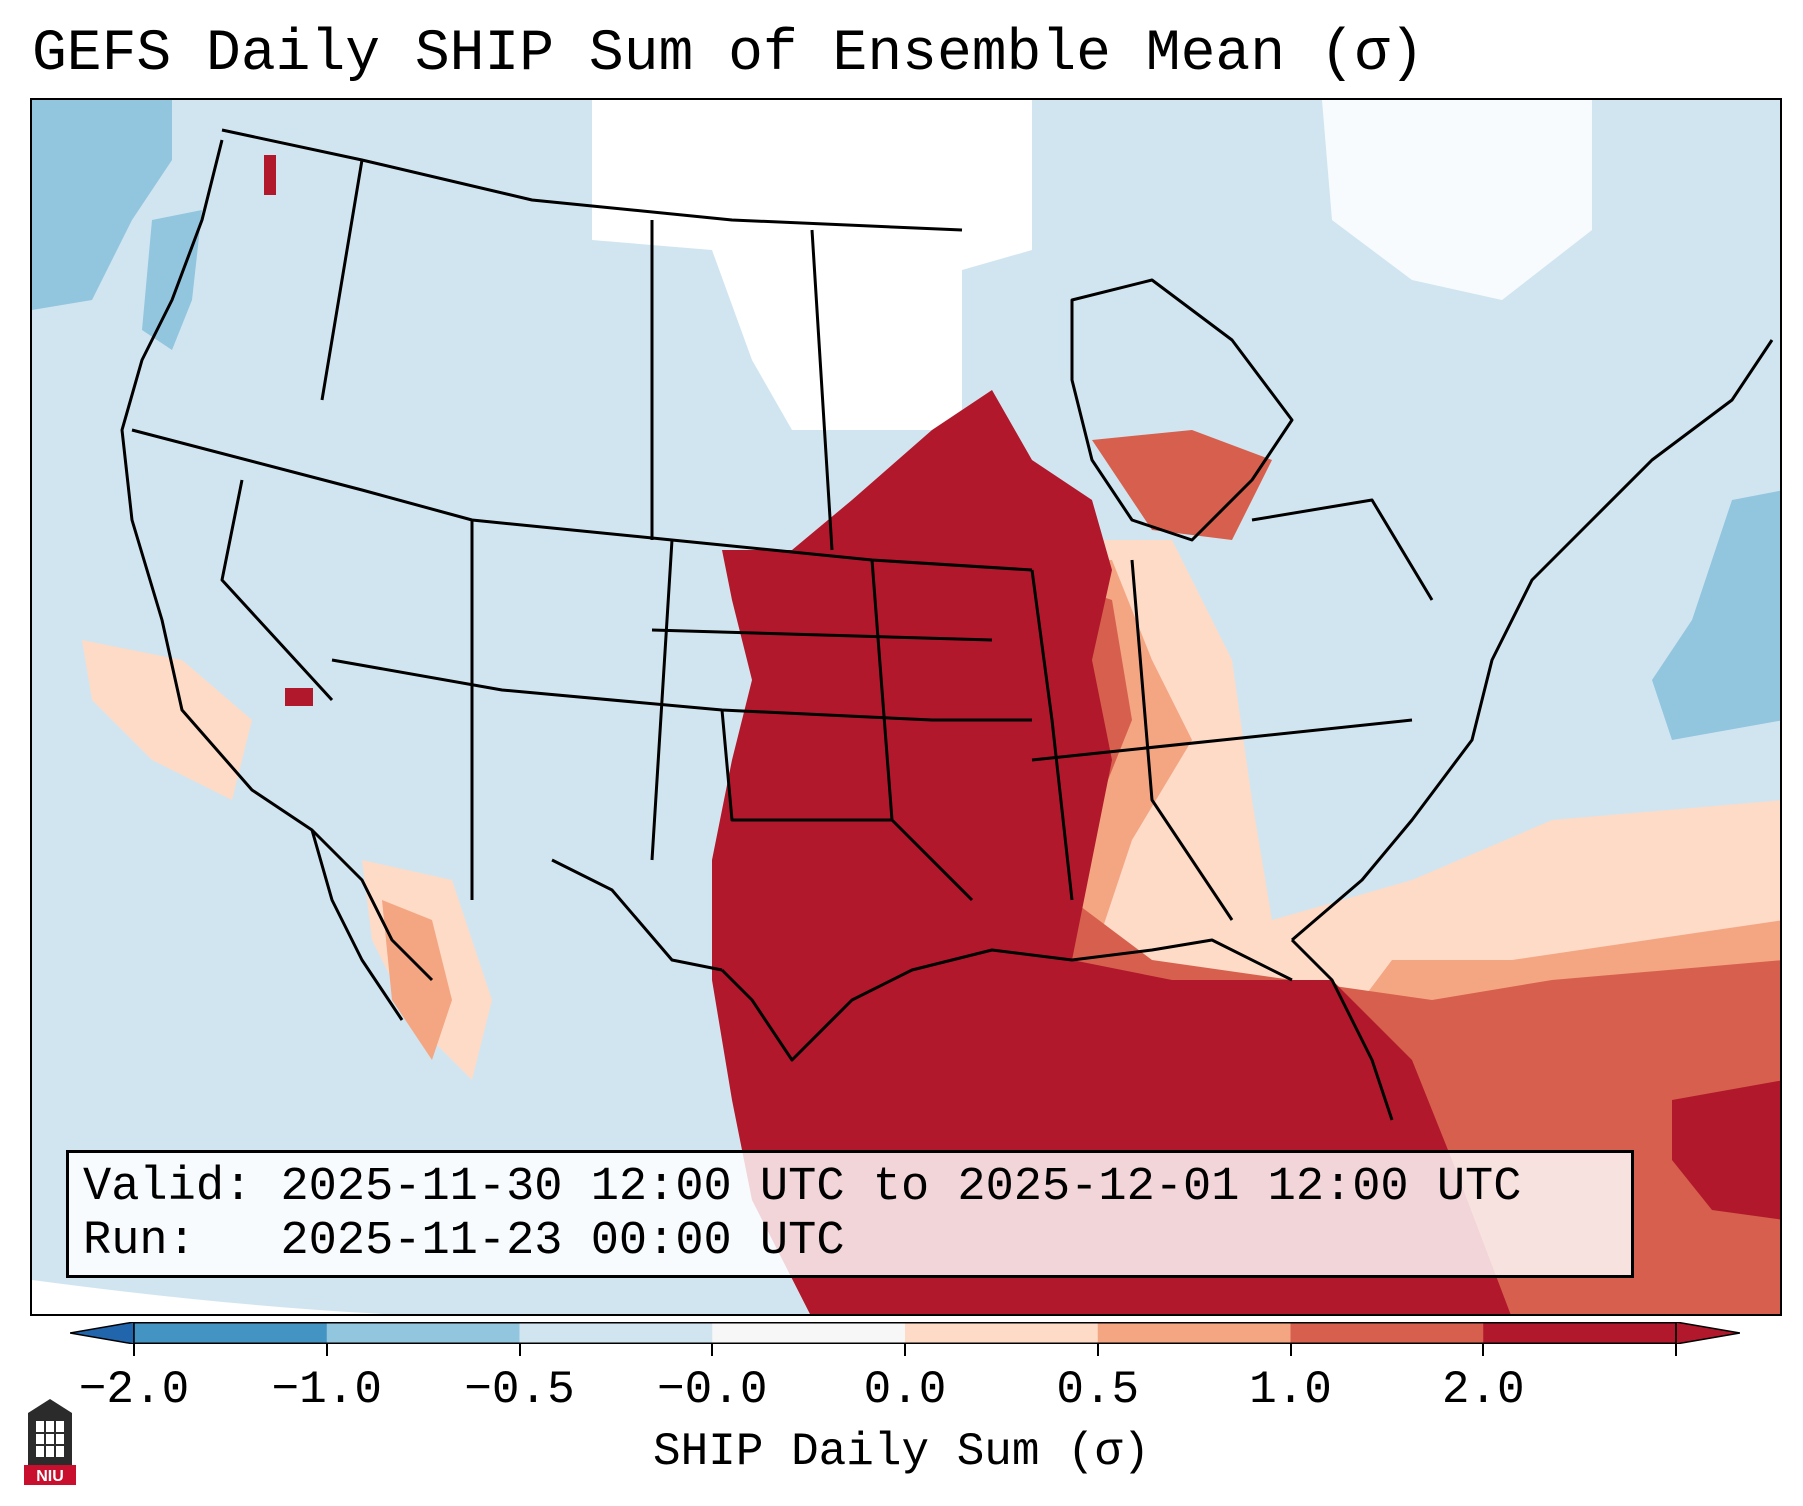  Describe the element at coordinates (172, 280) in the screenshot. I see `negative-anomaly-west-coast` at that location.